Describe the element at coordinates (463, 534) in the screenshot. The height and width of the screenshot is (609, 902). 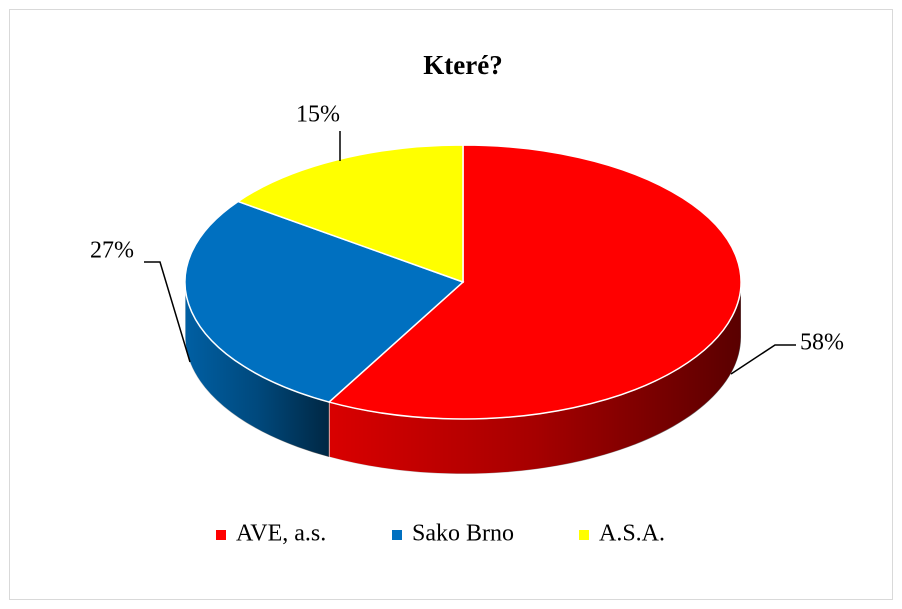
I see `legend-label: Sako Brno` at that location.